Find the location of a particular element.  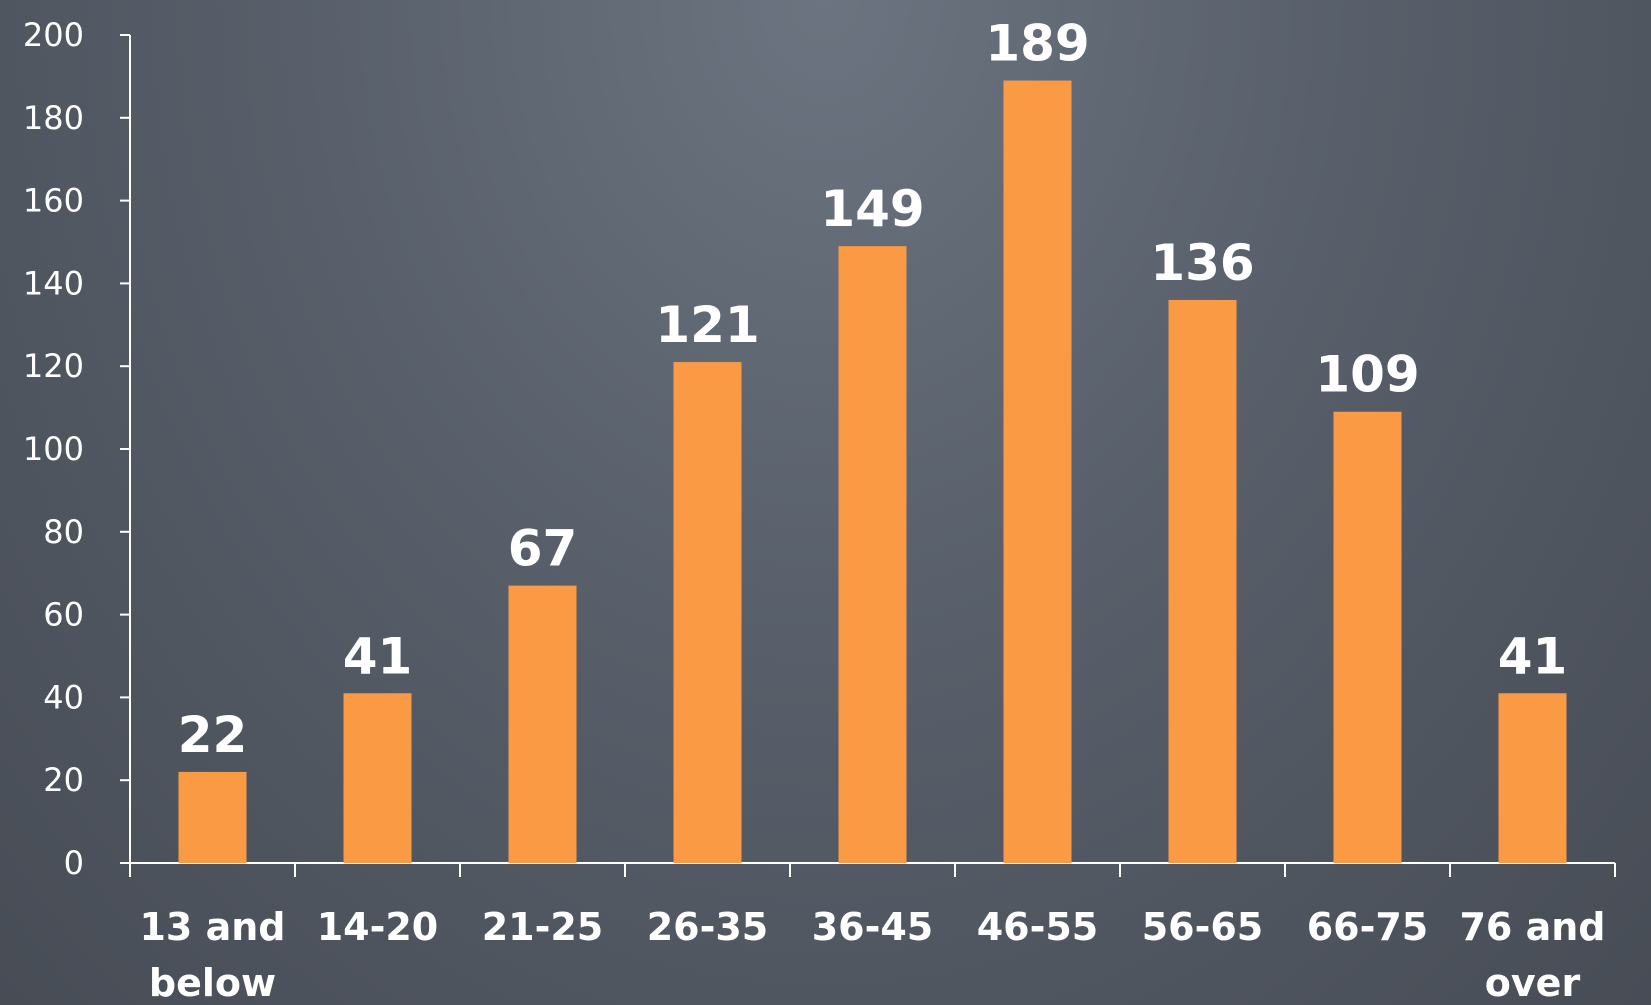

y-tick-label: 160 is located at coordinates (53, 201).